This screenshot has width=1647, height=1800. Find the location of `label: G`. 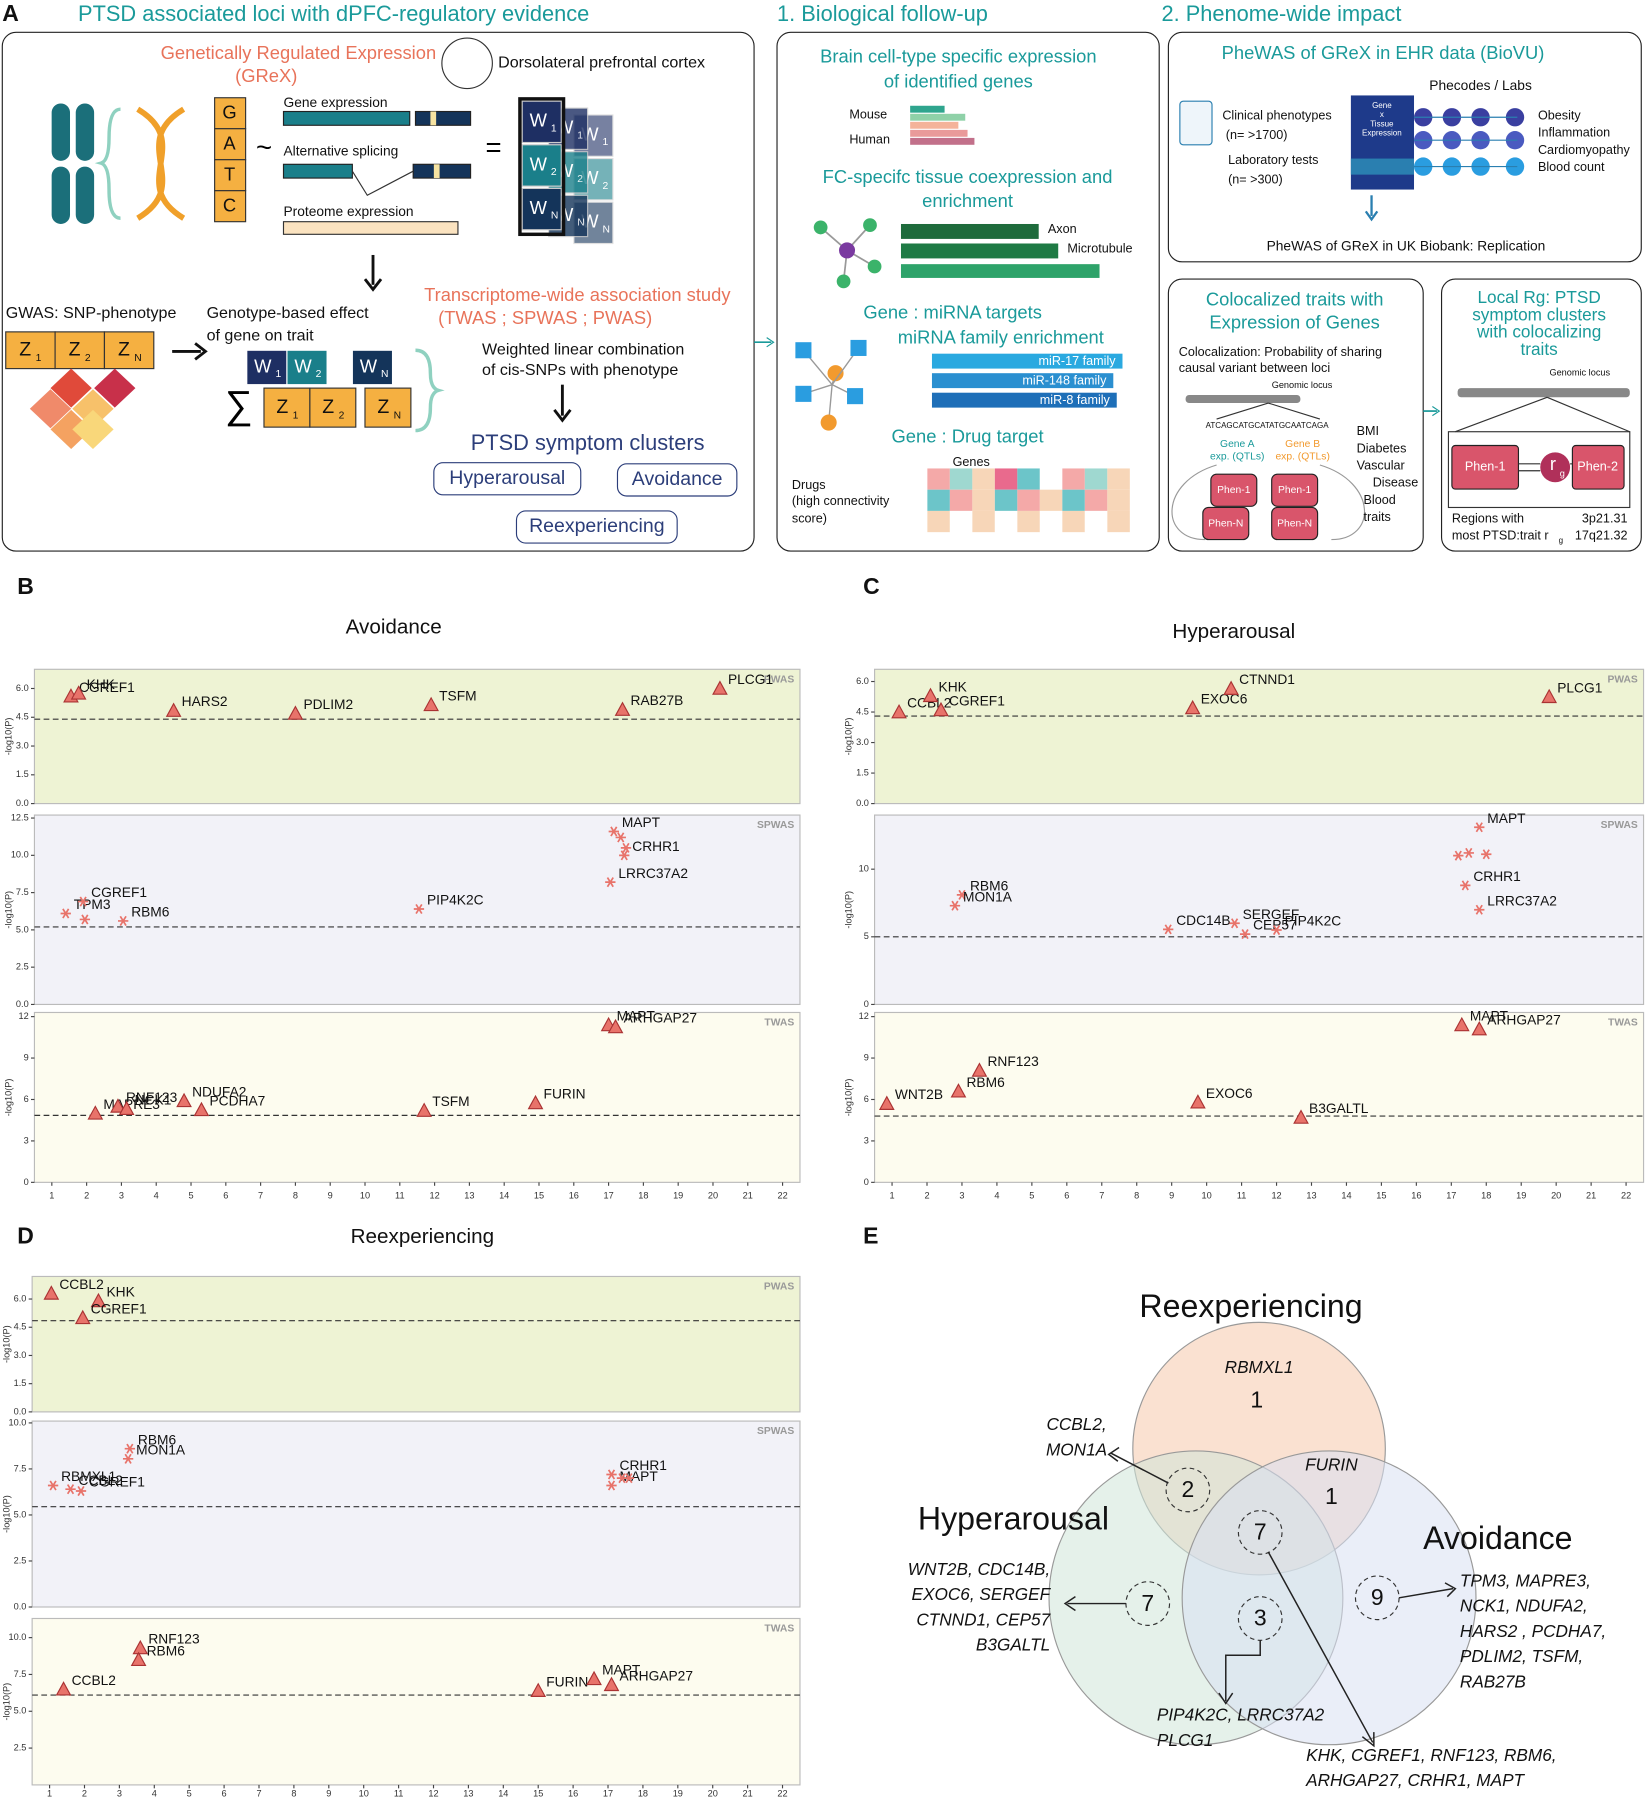

label: G is located at coordinates (229, 112).